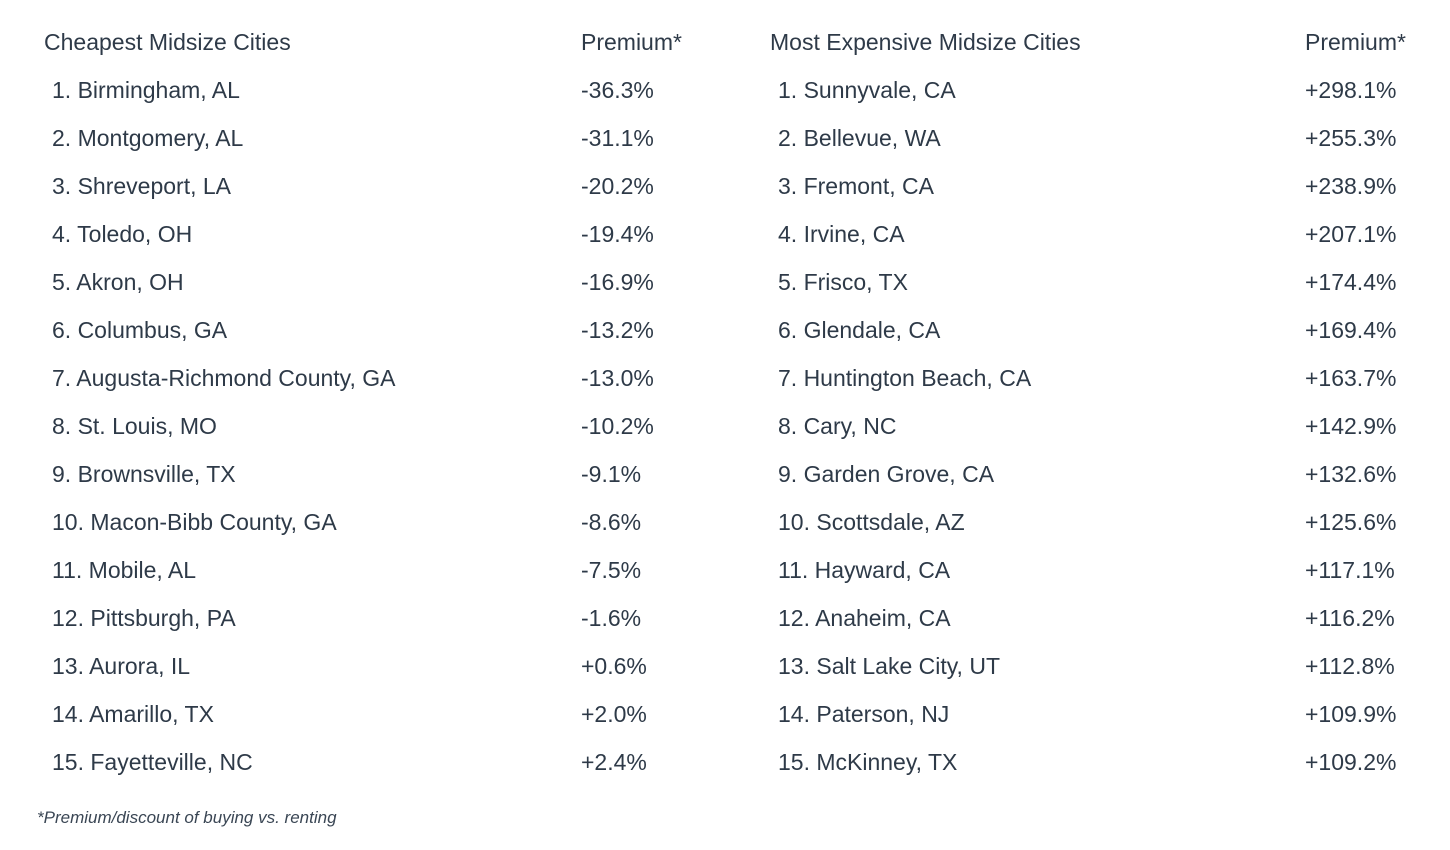  I want to click on city-name: 14. Amarillo, TX, so click(133, 714).